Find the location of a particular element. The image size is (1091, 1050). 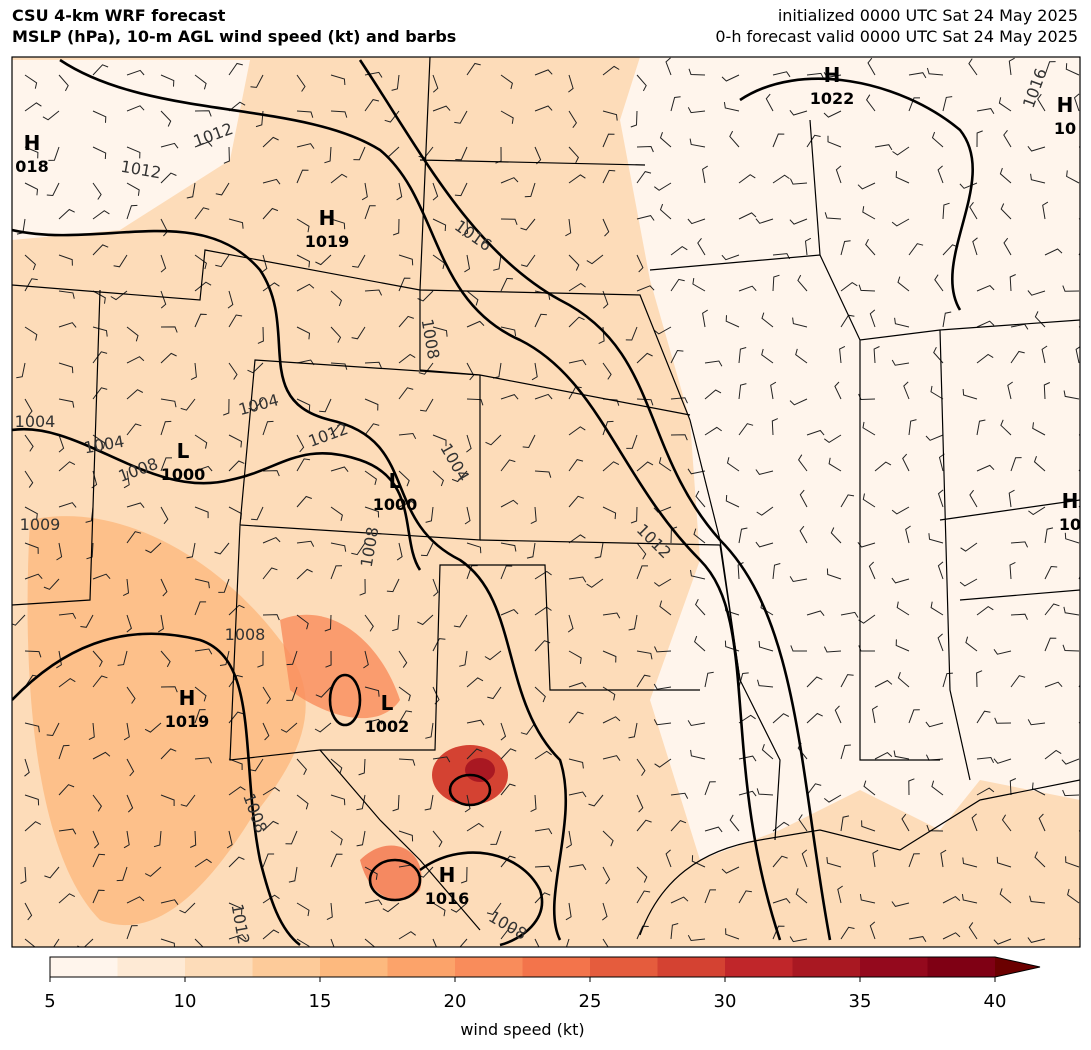

center-letter: H is located at coordinates (447, 875).